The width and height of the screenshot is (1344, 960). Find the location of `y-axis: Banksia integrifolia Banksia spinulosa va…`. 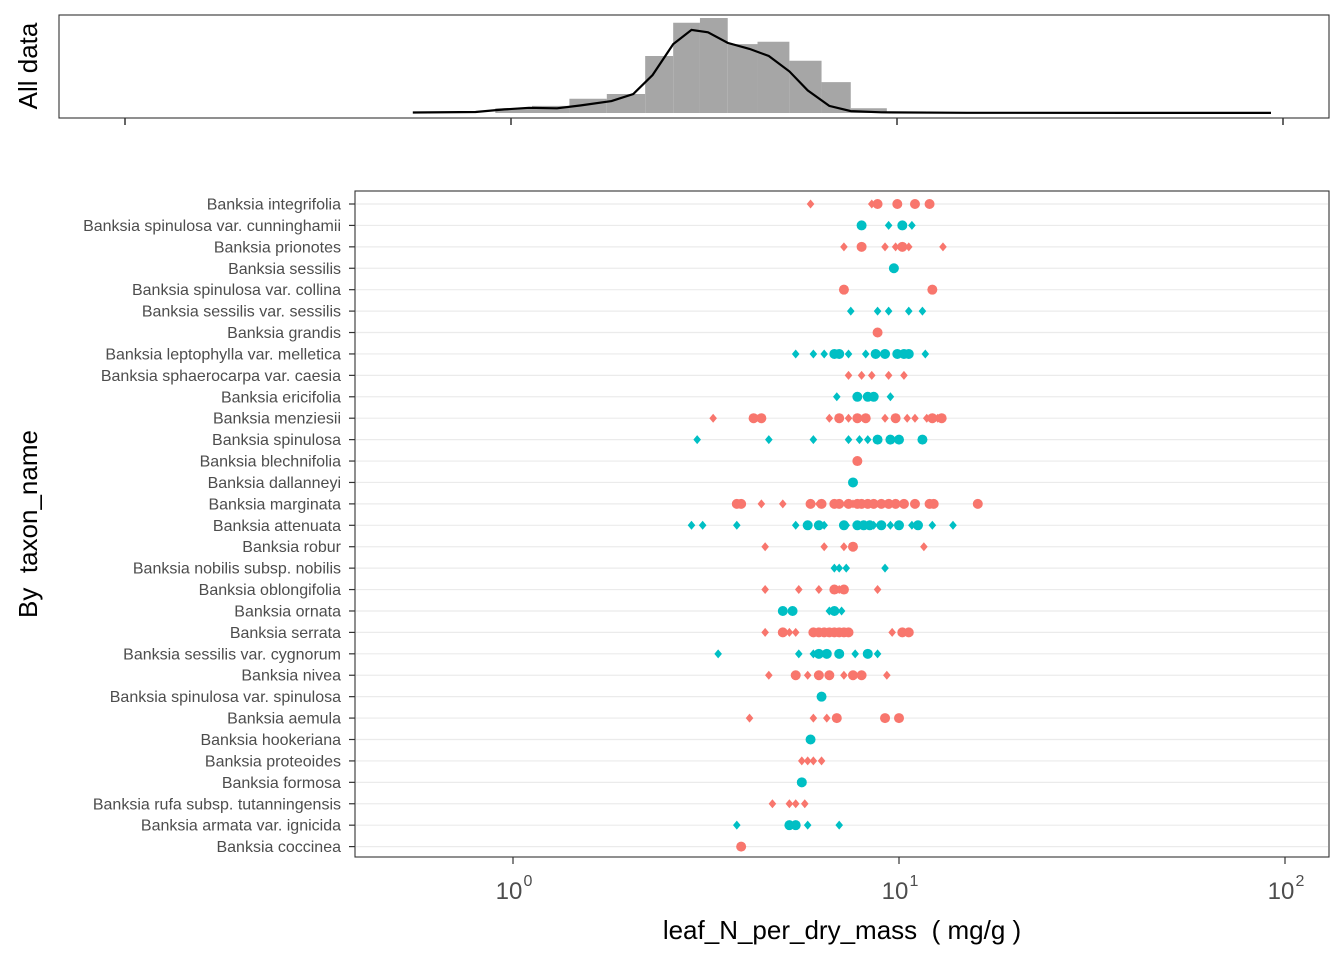

y-axis: Banksia integrifolia Banksia spinulosa va… is located at coordinates (219, 526).